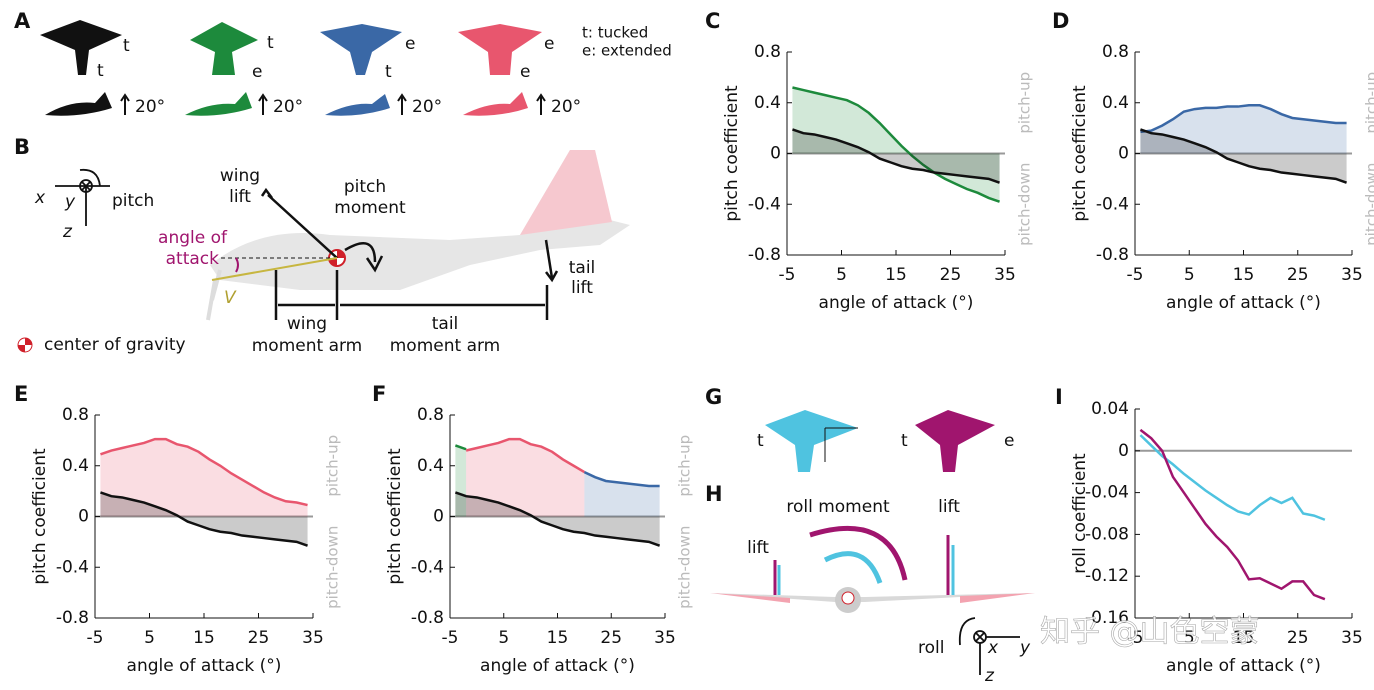 This screenshot has height=690, width=1374. What do you see at coordinates (445, 346) in the screenshot?
I see `tail-arm-label: moment arm` at bounding box center [445, 346].